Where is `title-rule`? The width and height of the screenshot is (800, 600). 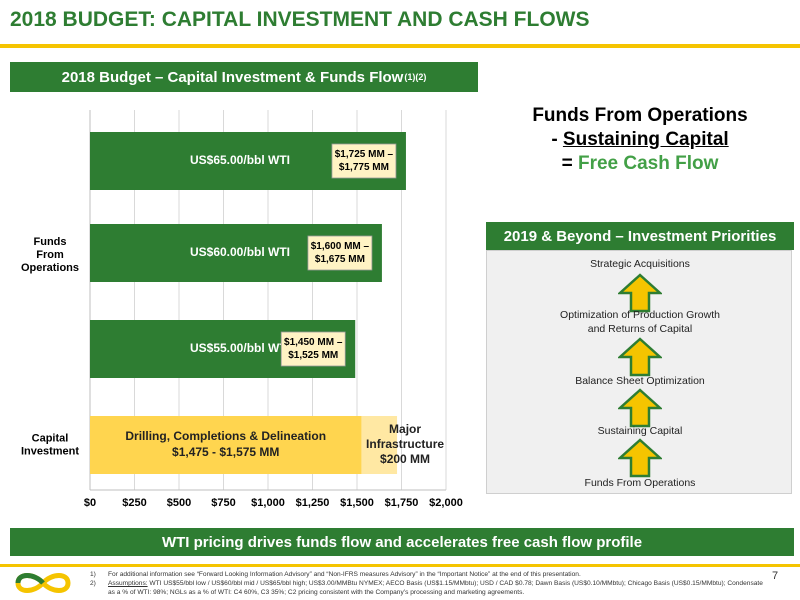 title-rule is located at coordinates (400, 46).